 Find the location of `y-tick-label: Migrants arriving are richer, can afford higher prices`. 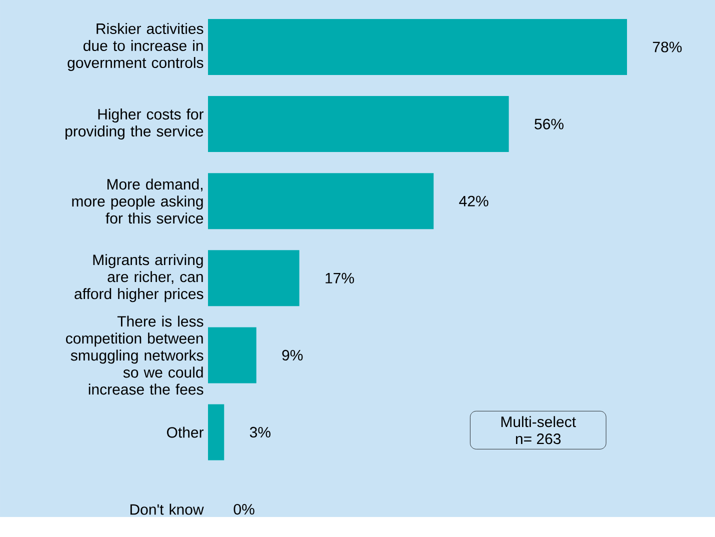

y-tick-label: Migrants arriving are richer, can afford higher prices is located at coordinates (139, 278).